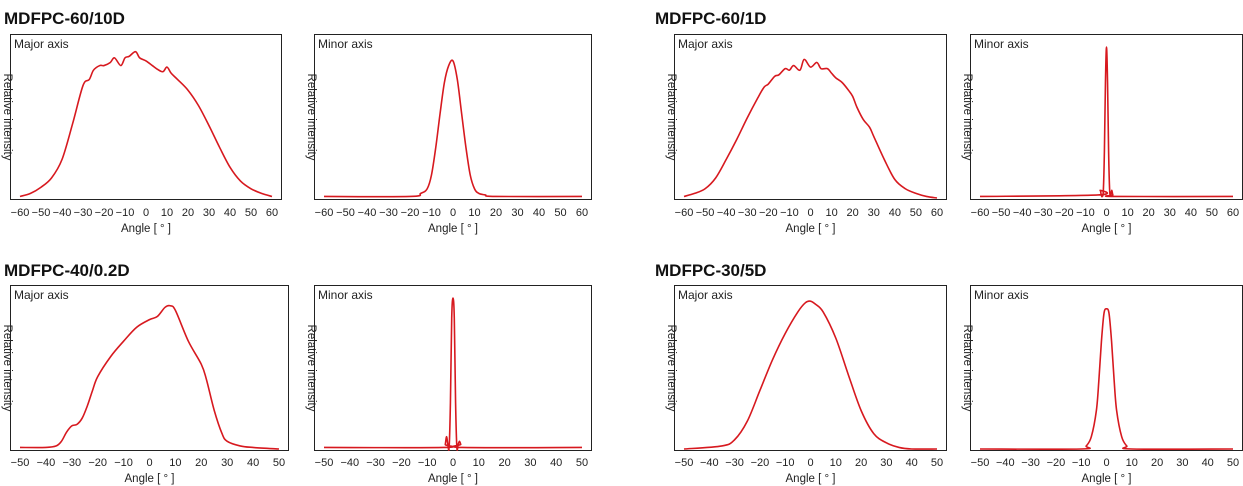 Image resolution: width=1243 pixels, height=486 pixels. I want to click on chart-title: MDFPC-30/5D, so click(710, 270).